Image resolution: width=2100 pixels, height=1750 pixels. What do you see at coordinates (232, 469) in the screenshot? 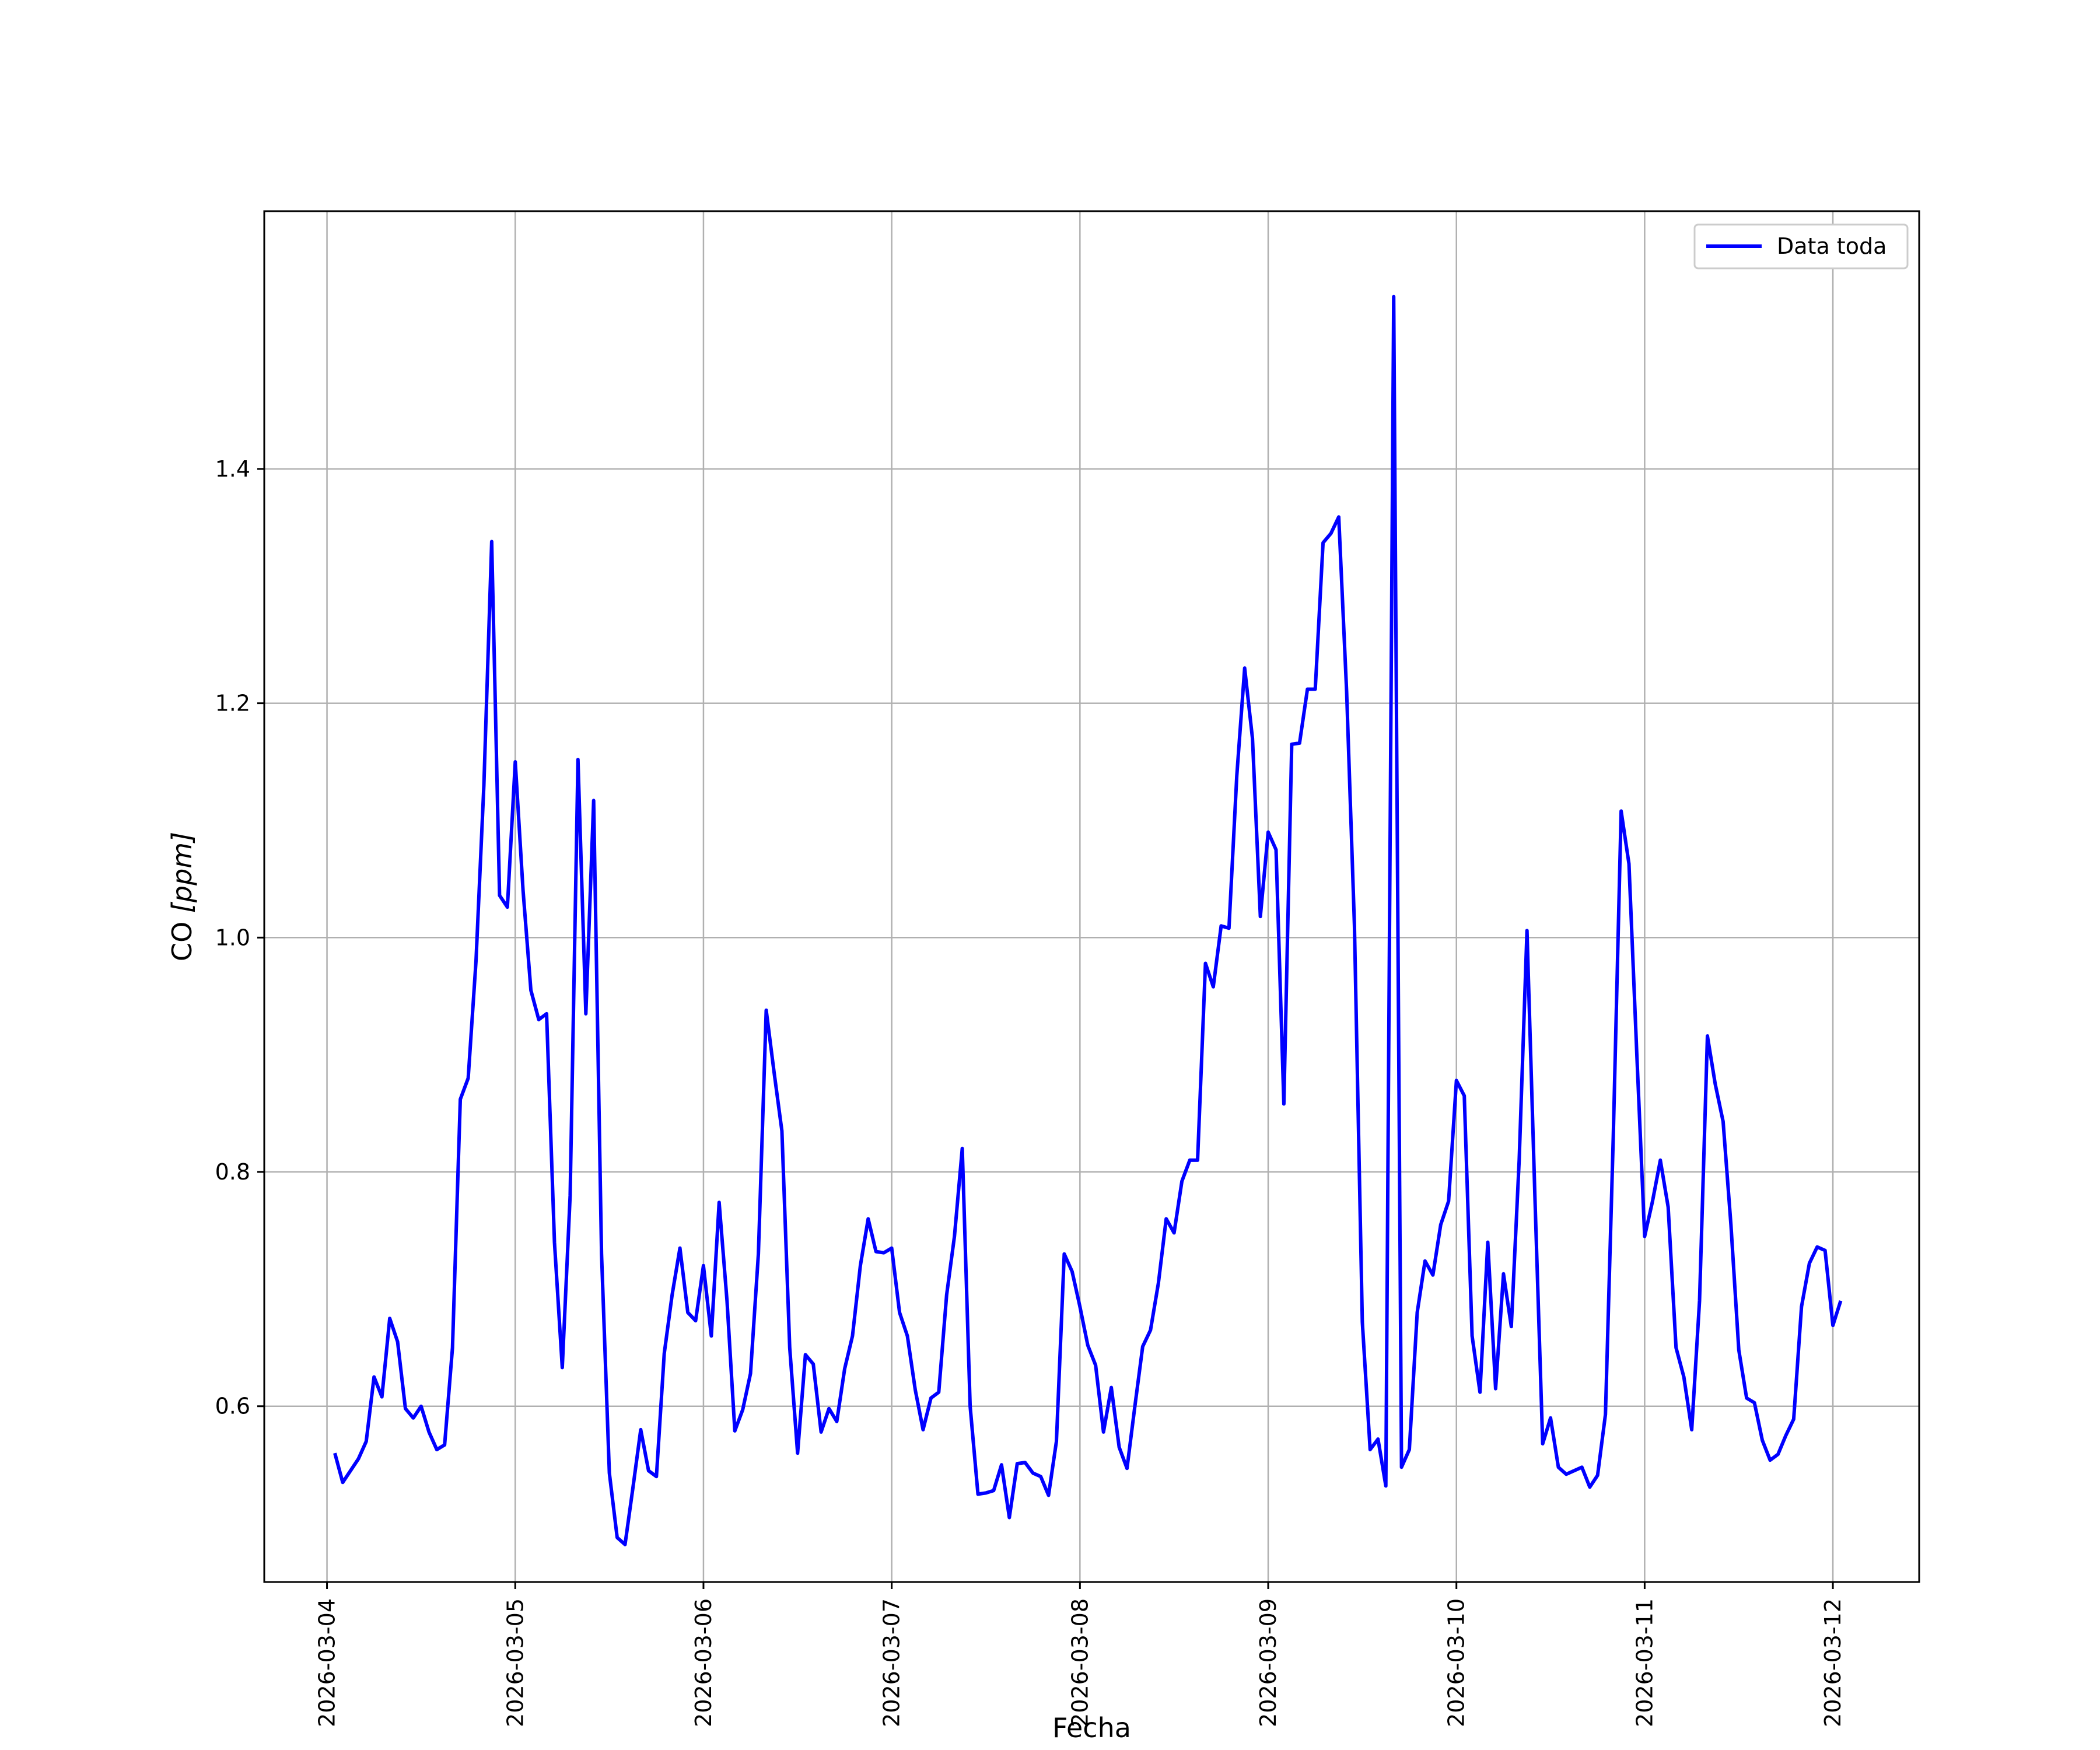
I see `y-tick-label: 1.4` at bounding box center [232, 469].